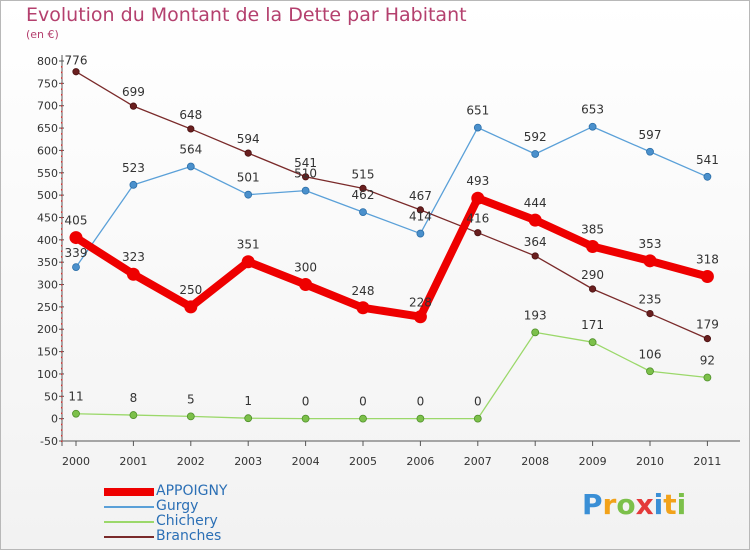  What do you see at coordinates (681, 504) in the screenshot?
I see `logo-letter: i` at bounding box center [681, 504].